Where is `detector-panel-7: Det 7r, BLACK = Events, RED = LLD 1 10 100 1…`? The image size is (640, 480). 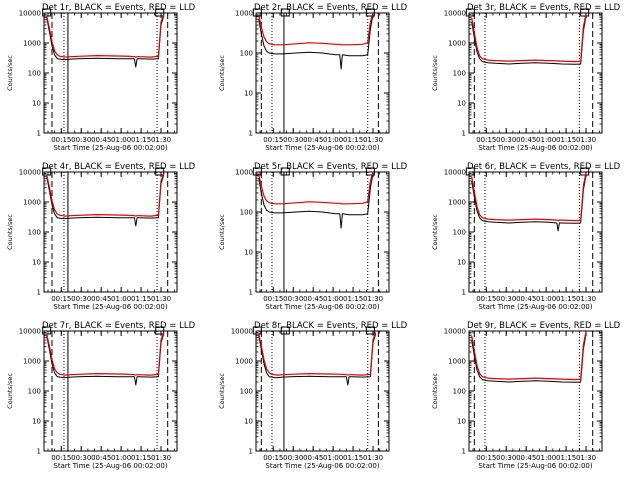
detector-panel-7: Det 7r, BLACK = Events, RED = LLD 1 10 100 1… is located at coordinates (101, 395).